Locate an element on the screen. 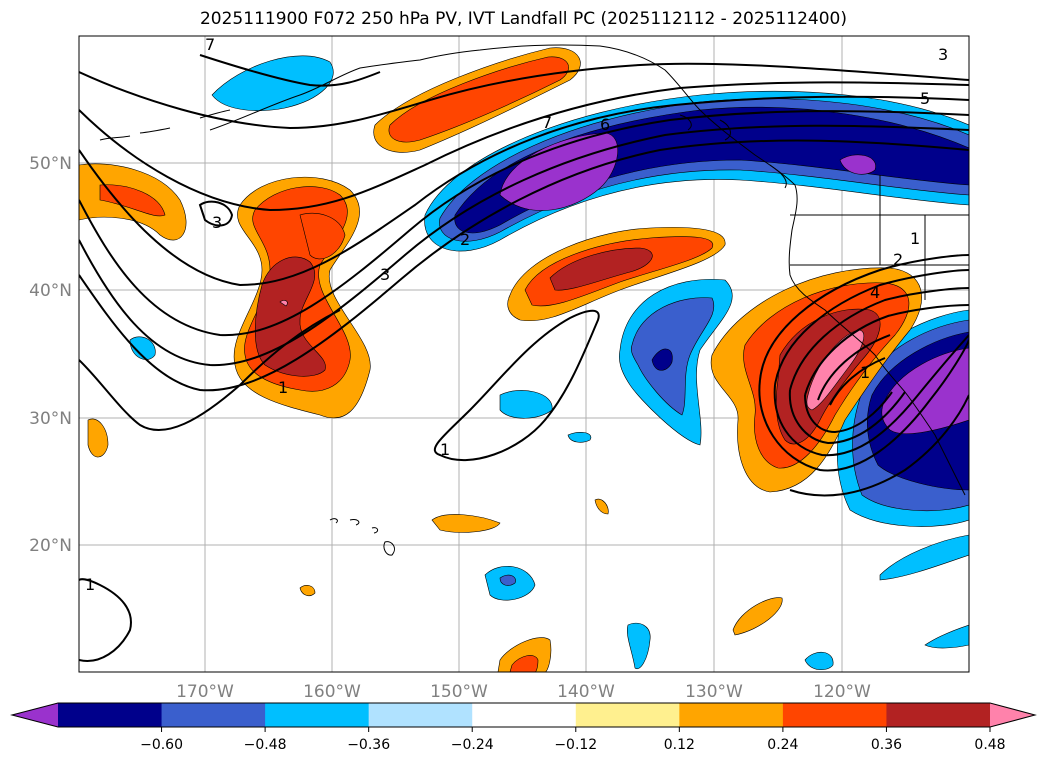  lat-label-30: 30°N is located at coordinates (50, 419).